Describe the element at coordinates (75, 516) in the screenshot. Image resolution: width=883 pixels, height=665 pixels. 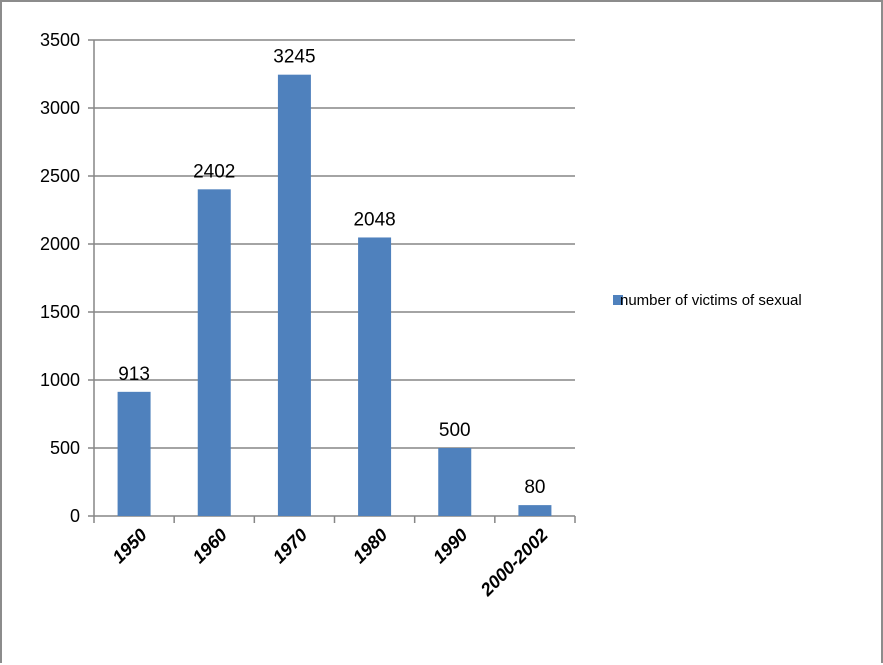
I see `y-tick-label: 0` at that location.